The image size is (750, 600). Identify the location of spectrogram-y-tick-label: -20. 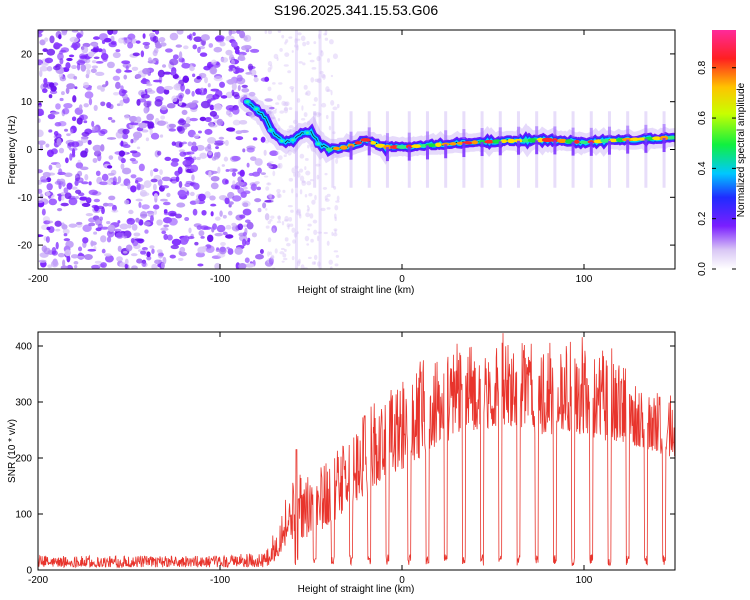
(25, 246).